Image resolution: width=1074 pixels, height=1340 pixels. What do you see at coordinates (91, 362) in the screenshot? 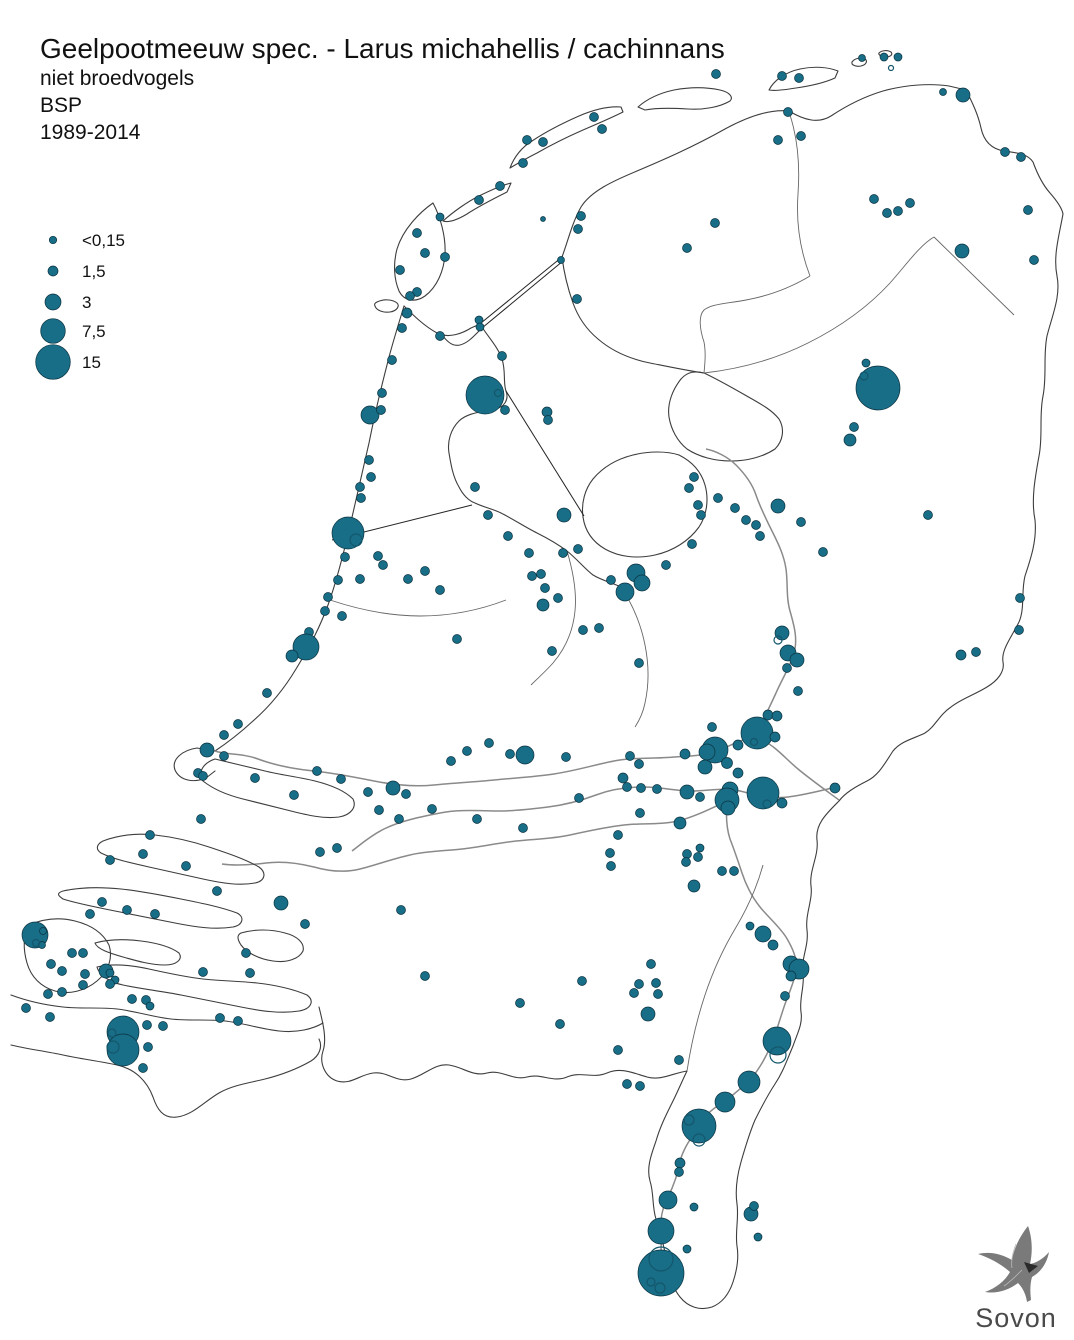
I see `legend-label: 15` at bounding box center [91, 362].